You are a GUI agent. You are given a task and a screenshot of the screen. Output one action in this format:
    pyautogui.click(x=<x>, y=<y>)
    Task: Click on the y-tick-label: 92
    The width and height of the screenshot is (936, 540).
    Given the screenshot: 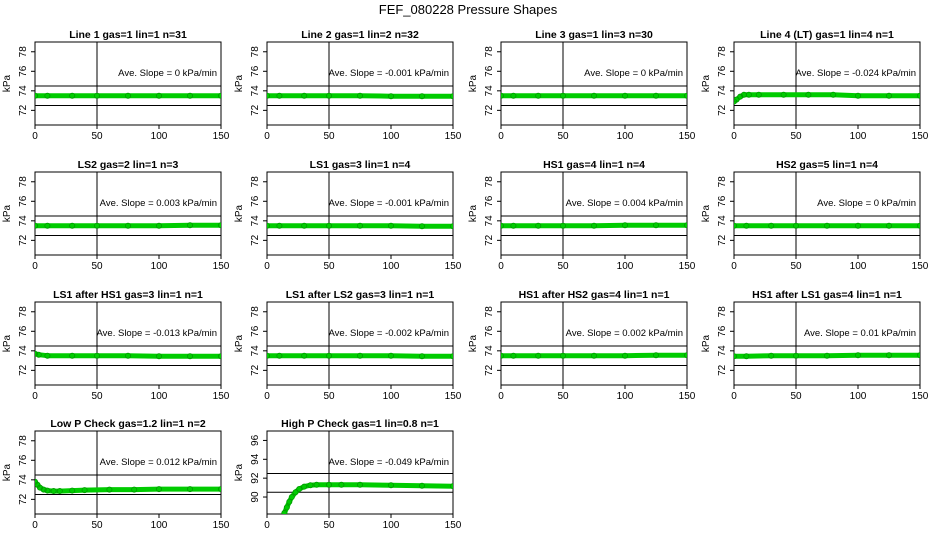 What is the action you would take?
    pyautogui.click(x=255, y=478)
    